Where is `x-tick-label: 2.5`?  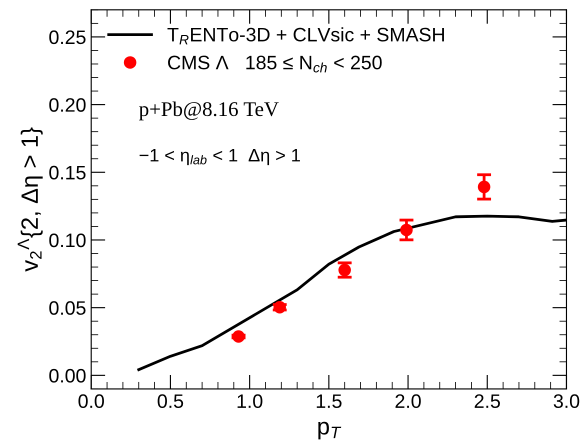
x-tick-label: 2.5 is located at coordinates (487, 401).